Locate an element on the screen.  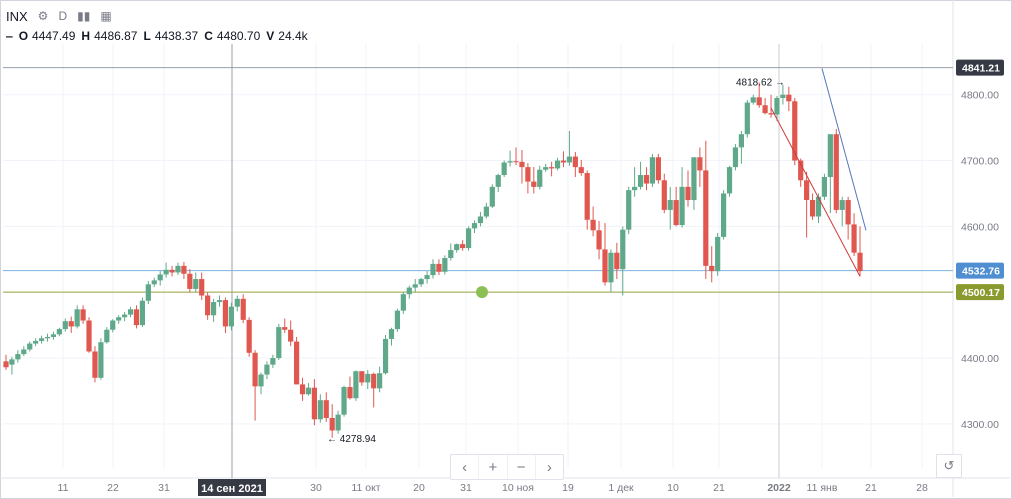
marker-dot is located at coordinates (482, 292).